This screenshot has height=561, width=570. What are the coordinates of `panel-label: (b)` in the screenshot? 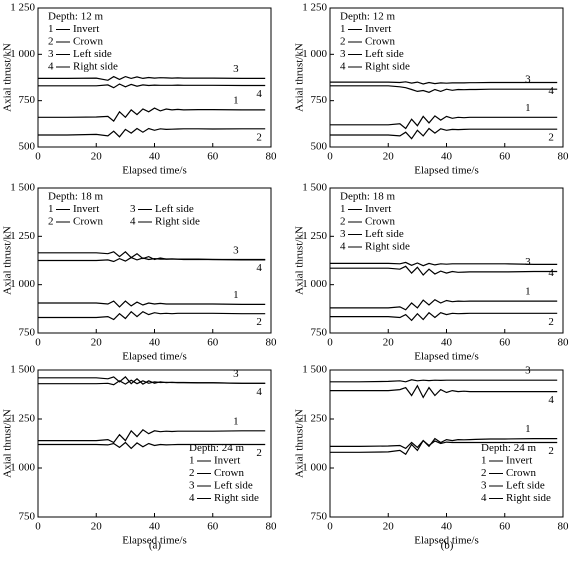 It's located at (447, 546).